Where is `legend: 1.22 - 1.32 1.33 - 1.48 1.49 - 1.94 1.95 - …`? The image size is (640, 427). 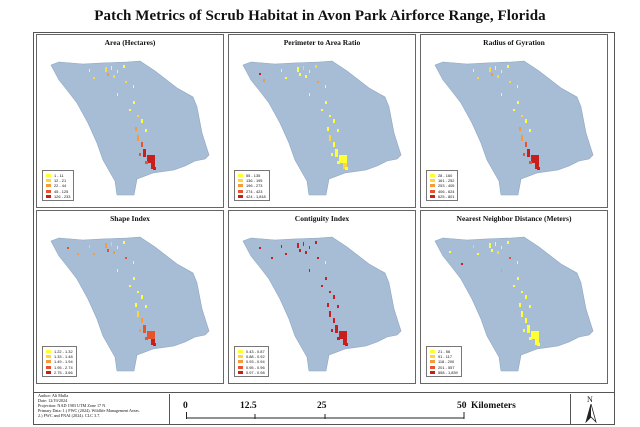
legend: 1.22 - 1.32 1.33 - 1.48 1.49 - 1.94 1.95 - … is located at coordinates (59, 361).